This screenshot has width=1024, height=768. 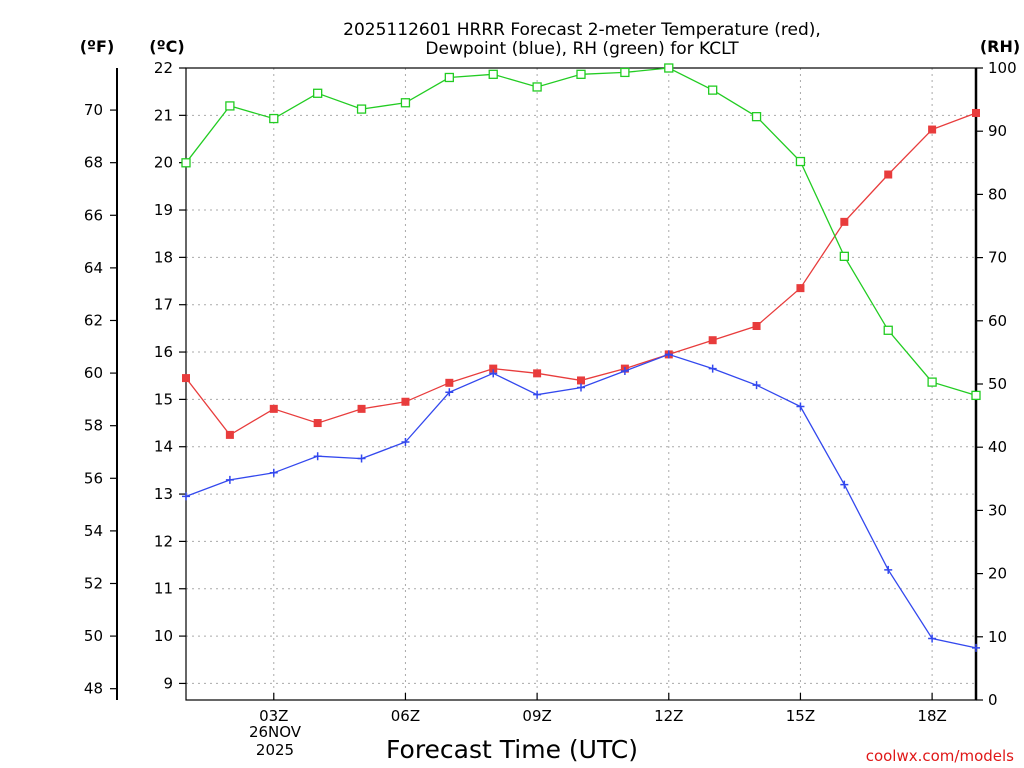 I want to click on celsius-tick-label: 13, so click(x=163, y=494).